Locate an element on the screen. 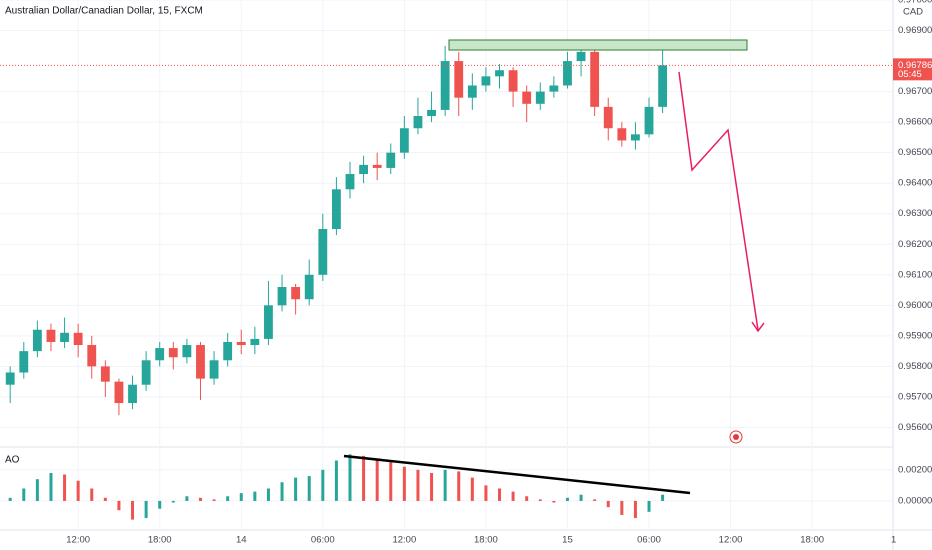  y-tick-label: 0.95600 is located at coordinates (915, 427).